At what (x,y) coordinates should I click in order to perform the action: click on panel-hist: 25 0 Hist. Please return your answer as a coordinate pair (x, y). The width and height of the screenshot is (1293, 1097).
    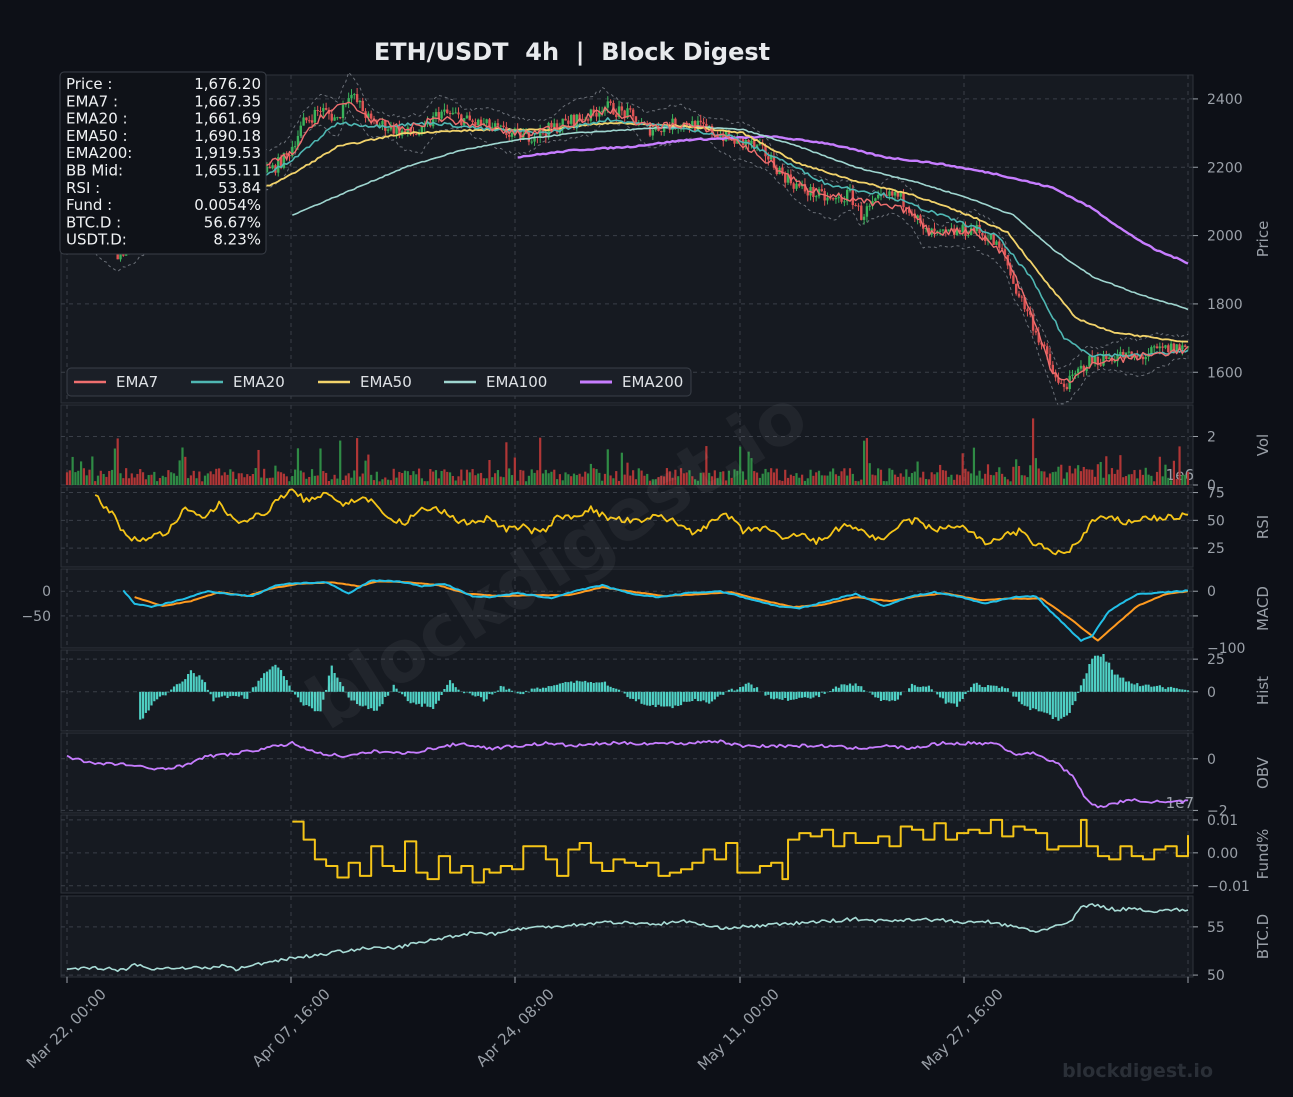
    Looking at the image, I should click on (666, 690).